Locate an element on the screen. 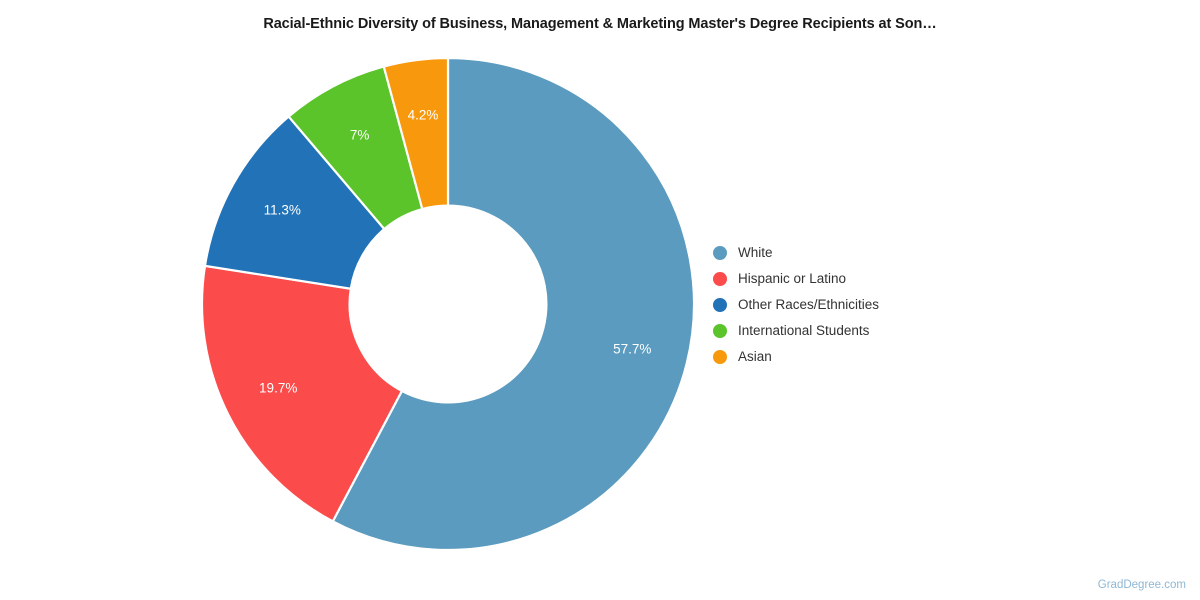 The width and height of the screenshot is (1200, 600). legend-item: Asian is located at coordinates (863, 357).